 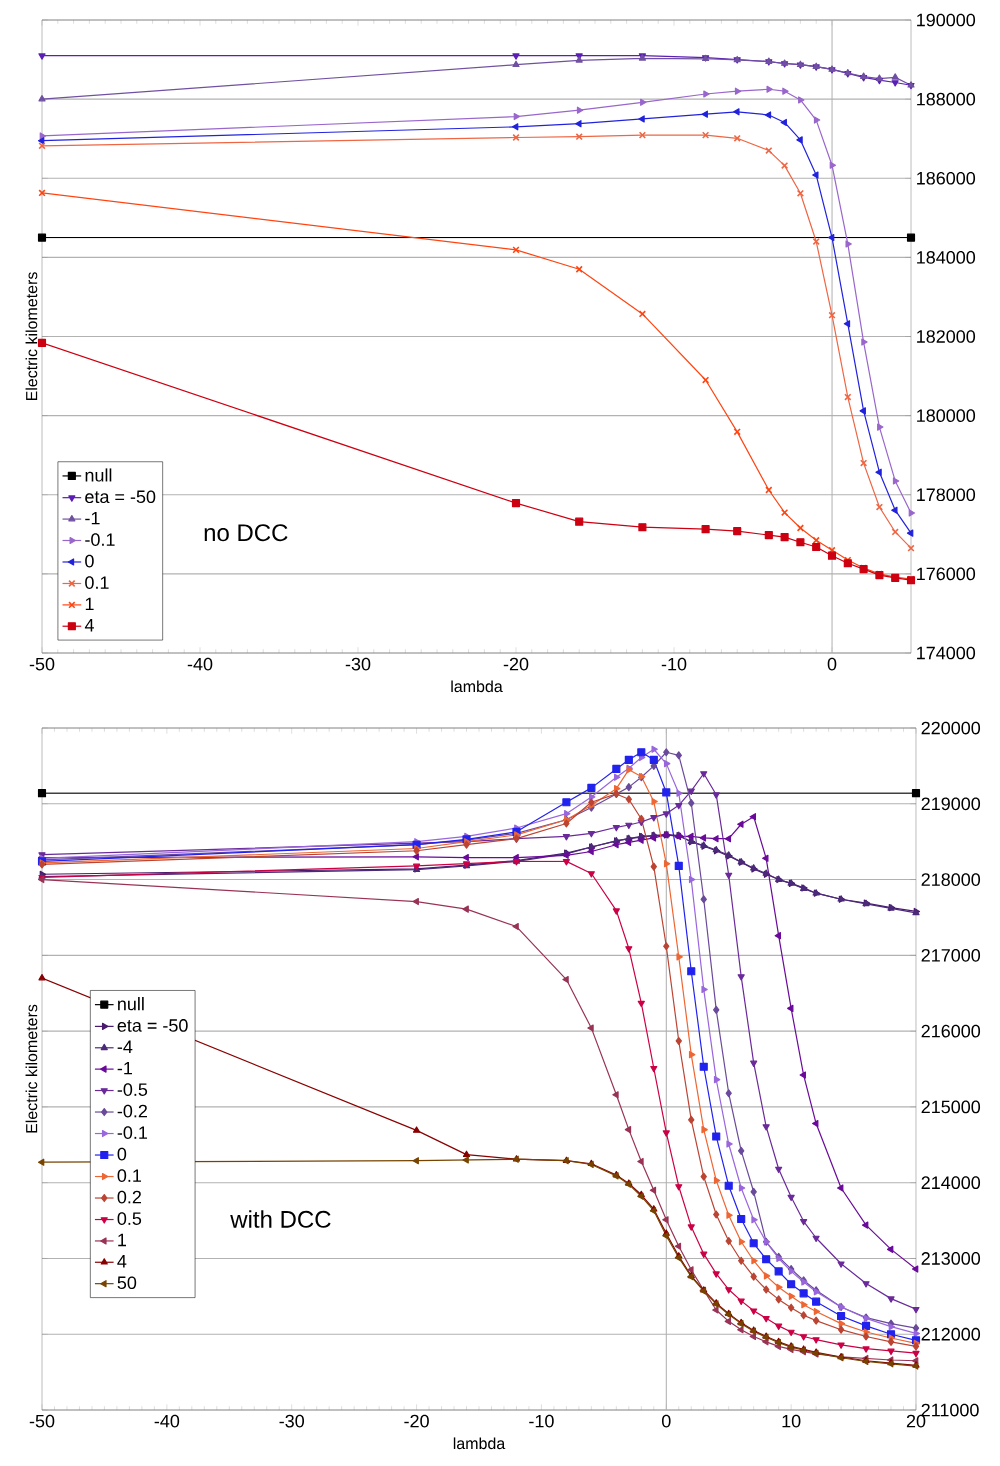 I want to click on y-tick-label: 186000, so click(x=946, y=178).